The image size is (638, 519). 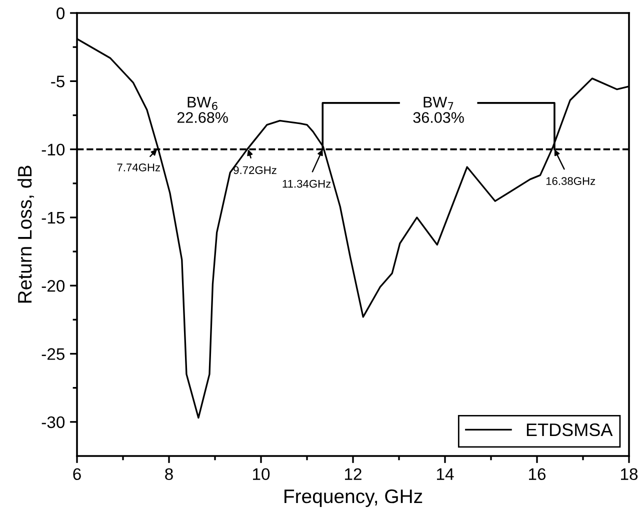 What do you see at coordinates (255, 170) in the screenshot?
I see `annotation: 9.72GHz` at bounding box center [255, 170].